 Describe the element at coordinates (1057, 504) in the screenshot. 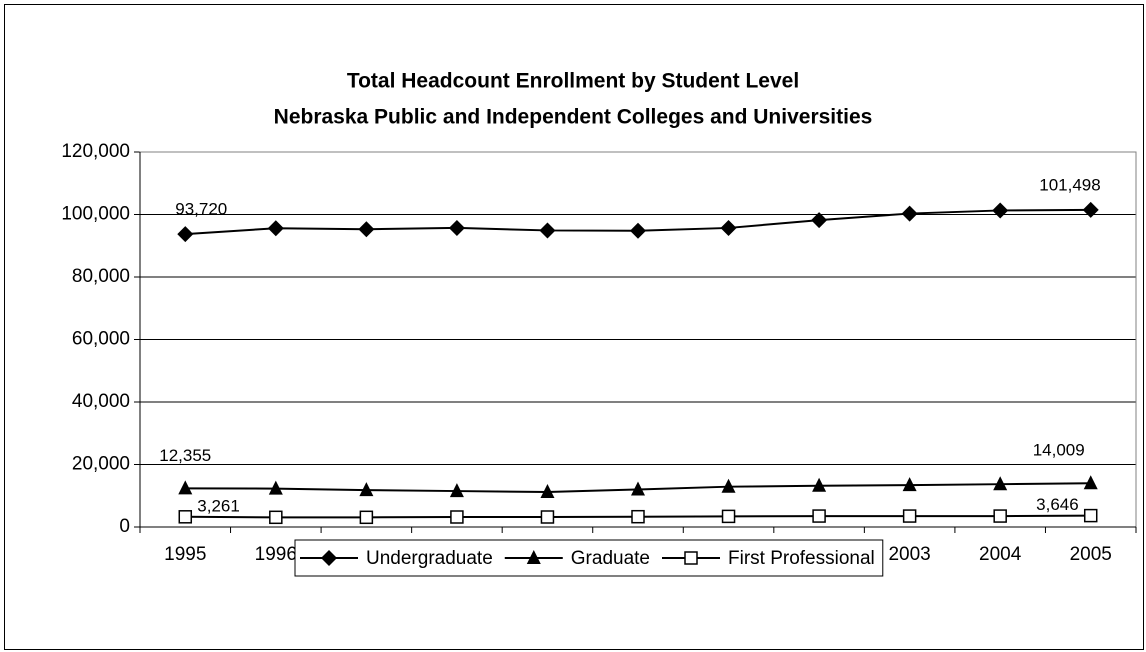

I see `data-label: 3,646` at that location.